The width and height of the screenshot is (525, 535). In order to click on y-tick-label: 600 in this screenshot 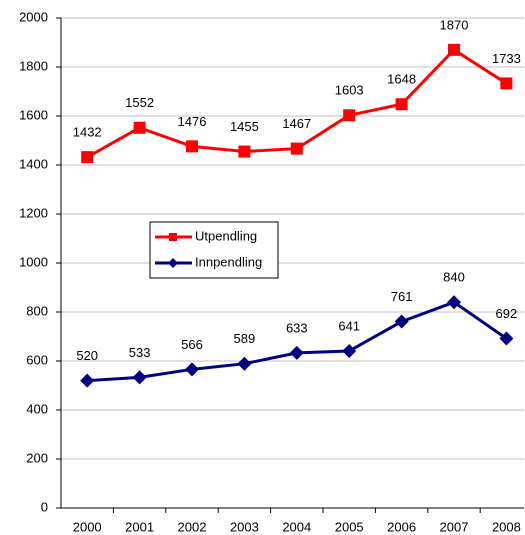, I will do `click(37, 359)`.